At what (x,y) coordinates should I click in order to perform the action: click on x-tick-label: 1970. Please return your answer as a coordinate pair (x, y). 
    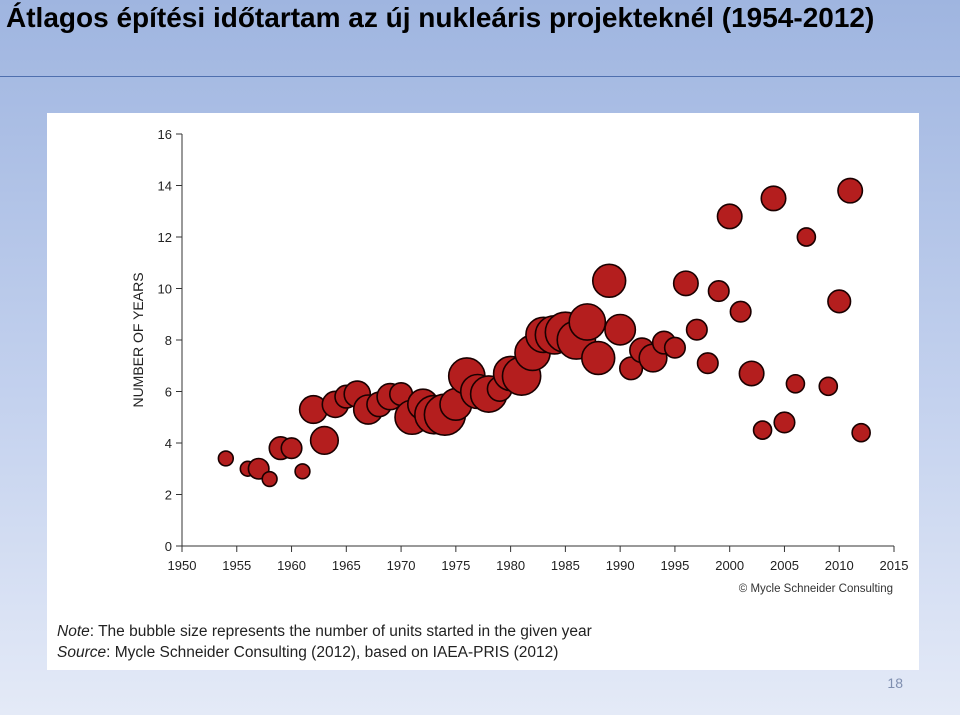
    Looking at the image, I should click on (401, 565).